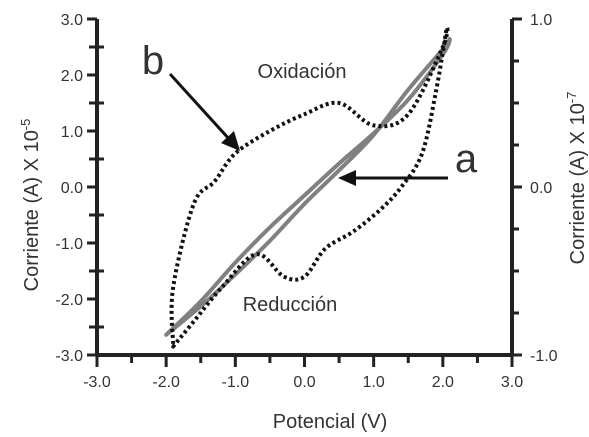  What do you see at coordinates (200, 107) in the screenshot?
I see `arrow-b-line` at bounding box center [200, 107].